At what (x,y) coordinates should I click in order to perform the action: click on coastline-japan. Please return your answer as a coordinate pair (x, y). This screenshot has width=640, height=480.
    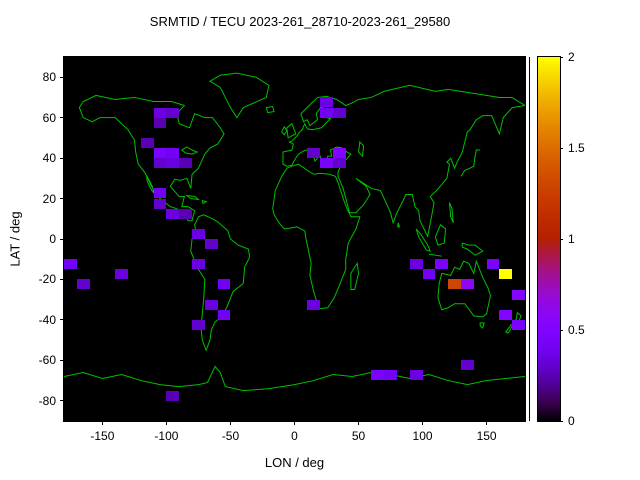
    Looking at the image, I should click on (470, 163).